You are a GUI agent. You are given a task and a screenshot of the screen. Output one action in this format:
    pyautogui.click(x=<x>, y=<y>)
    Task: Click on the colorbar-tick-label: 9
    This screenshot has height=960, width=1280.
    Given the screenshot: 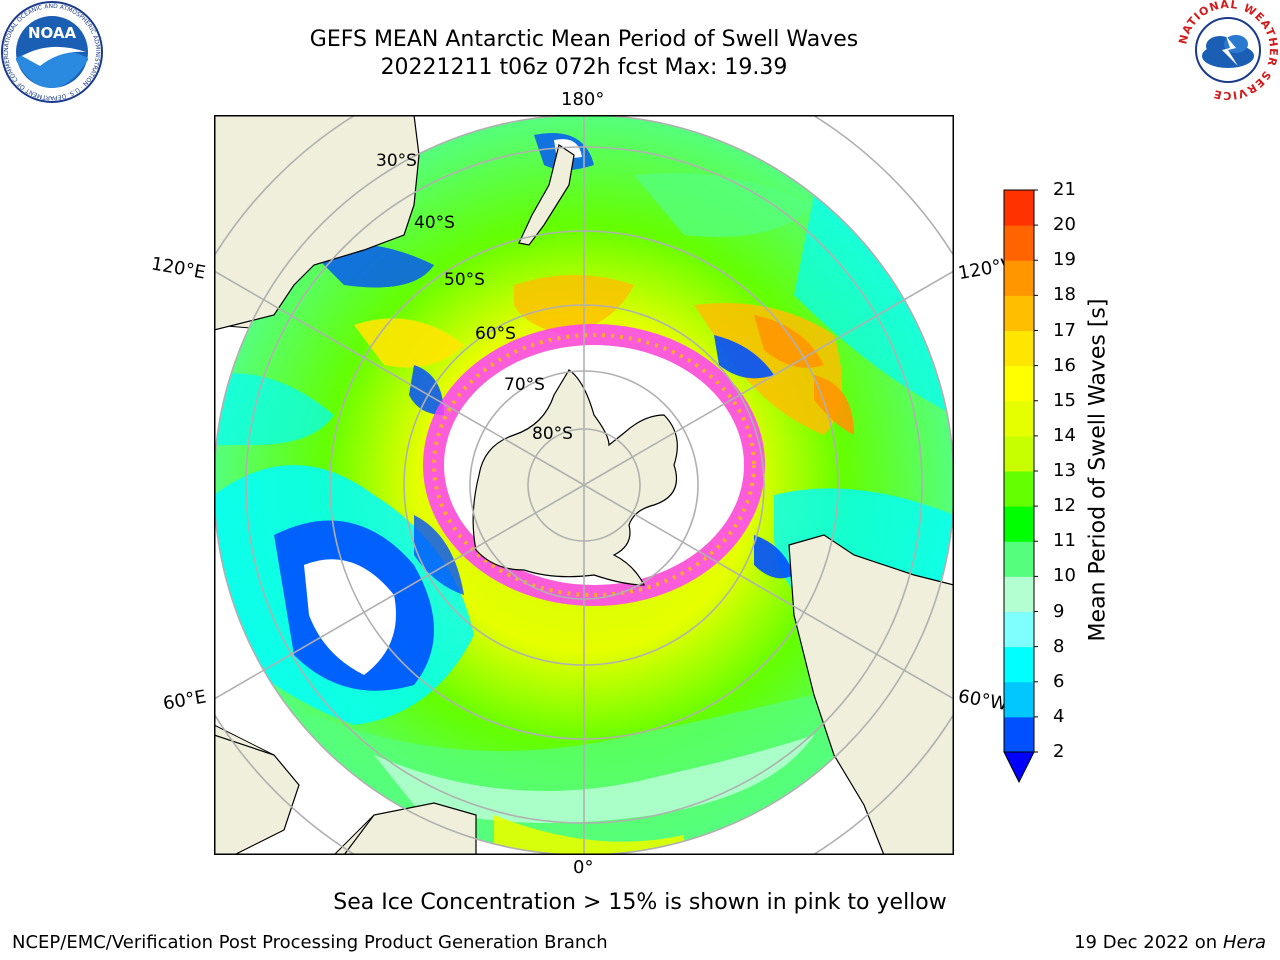 What is the action you would take?
    pyautogui.click(x=1059, y=611)
    